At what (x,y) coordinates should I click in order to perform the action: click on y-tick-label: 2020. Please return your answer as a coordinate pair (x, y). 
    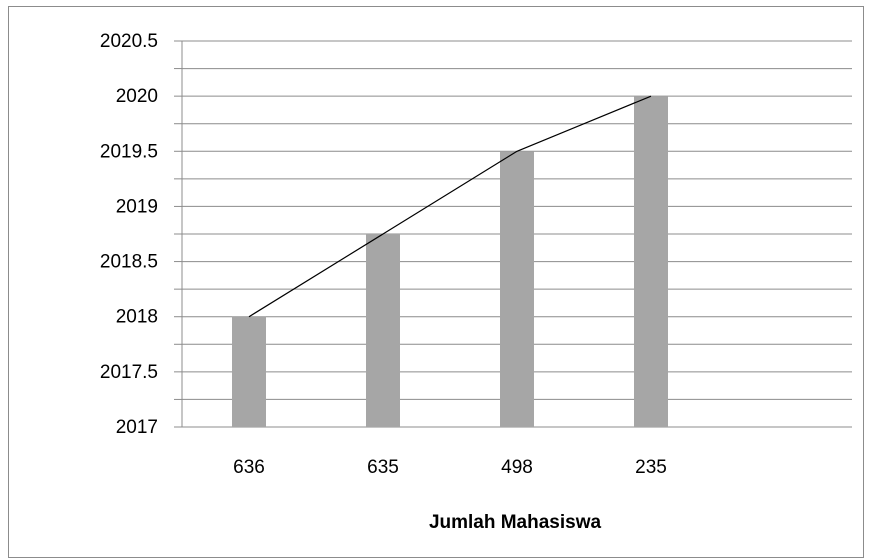
    Looking at the image, I should click on (137, 96).